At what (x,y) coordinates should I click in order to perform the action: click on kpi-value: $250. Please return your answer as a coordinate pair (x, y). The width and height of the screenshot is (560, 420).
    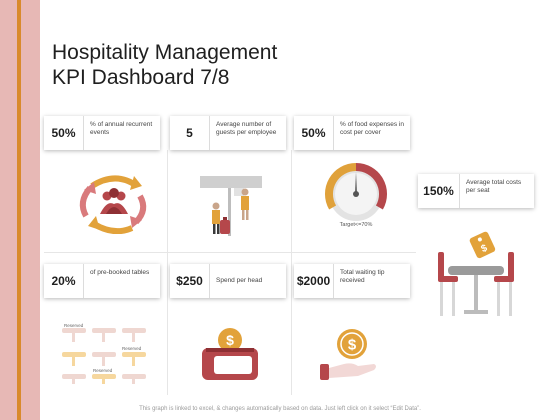
    Looking at the image, I should click on (190, 281).